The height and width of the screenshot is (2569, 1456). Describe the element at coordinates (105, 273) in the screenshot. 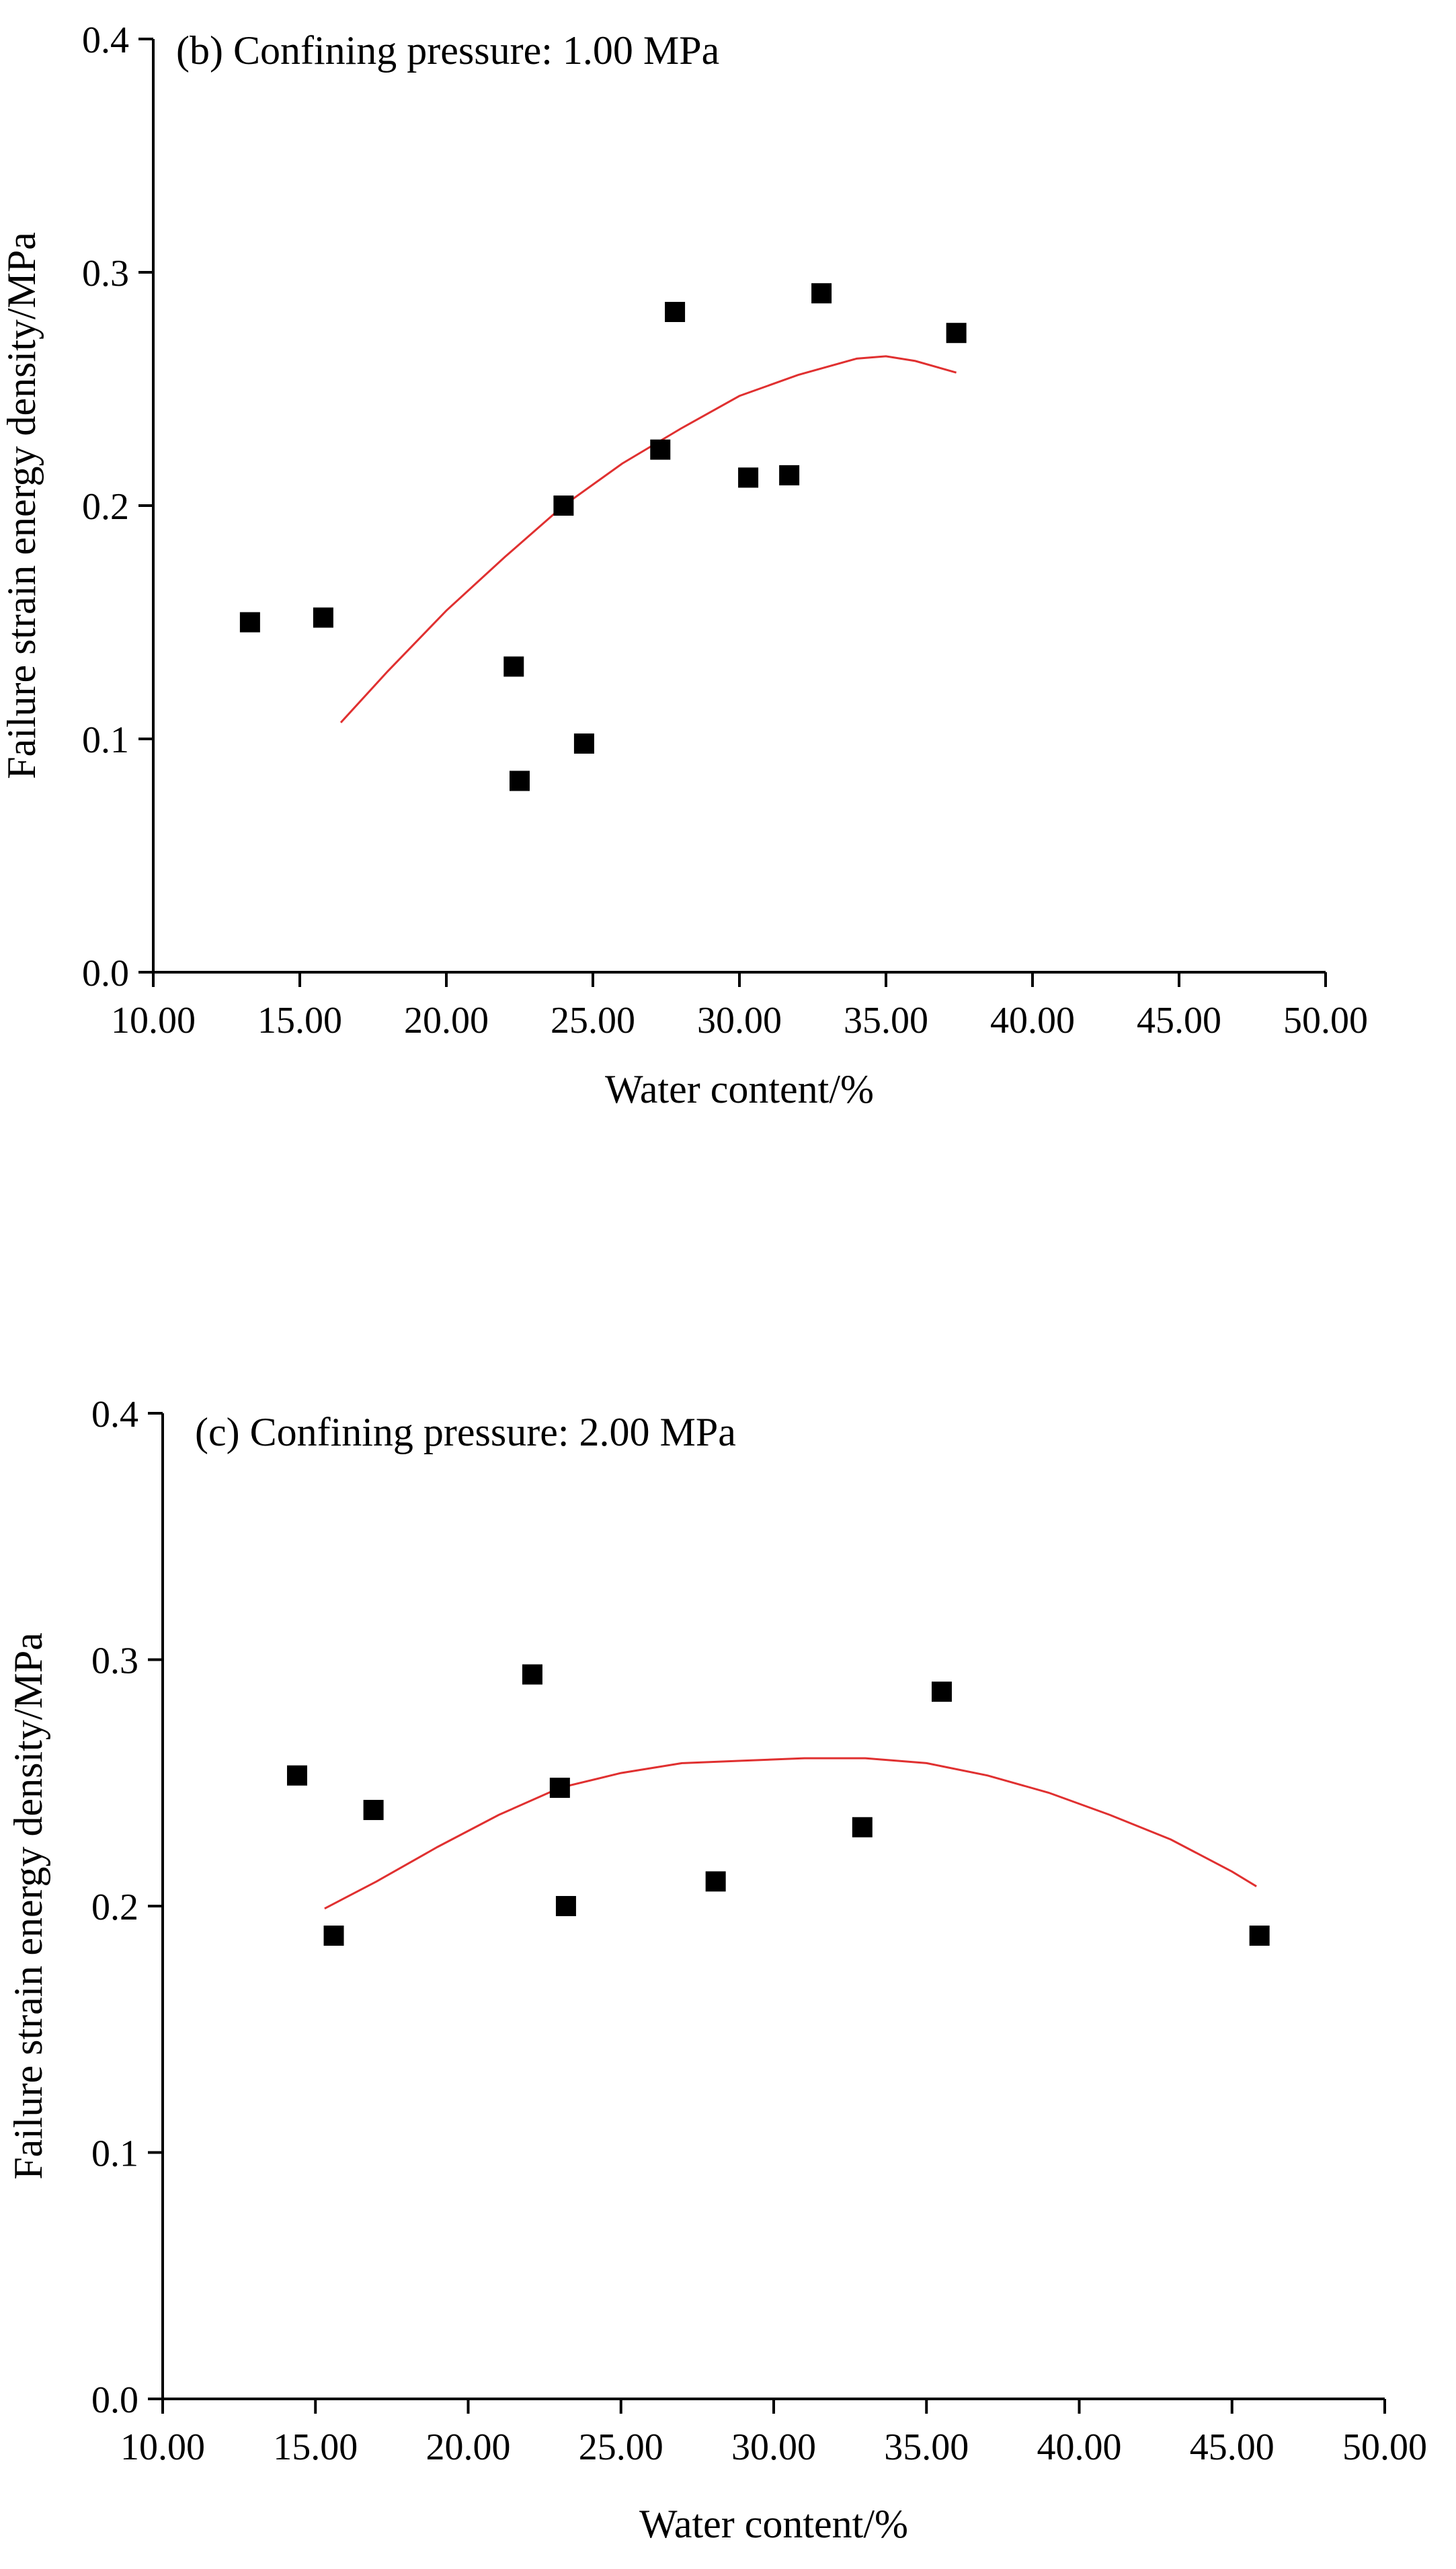

I see `chart-b-y-tick-label: 0.3` at that location.